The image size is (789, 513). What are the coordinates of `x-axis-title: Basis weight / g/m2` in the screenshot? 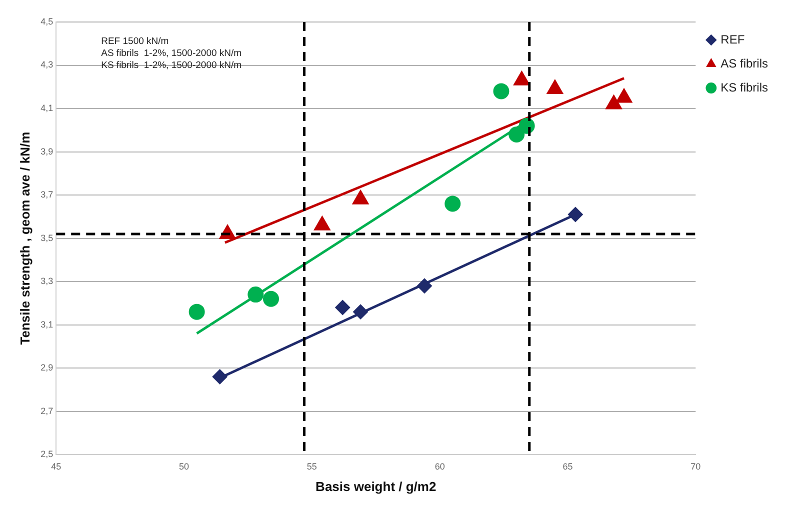 It's located at (376, 486).